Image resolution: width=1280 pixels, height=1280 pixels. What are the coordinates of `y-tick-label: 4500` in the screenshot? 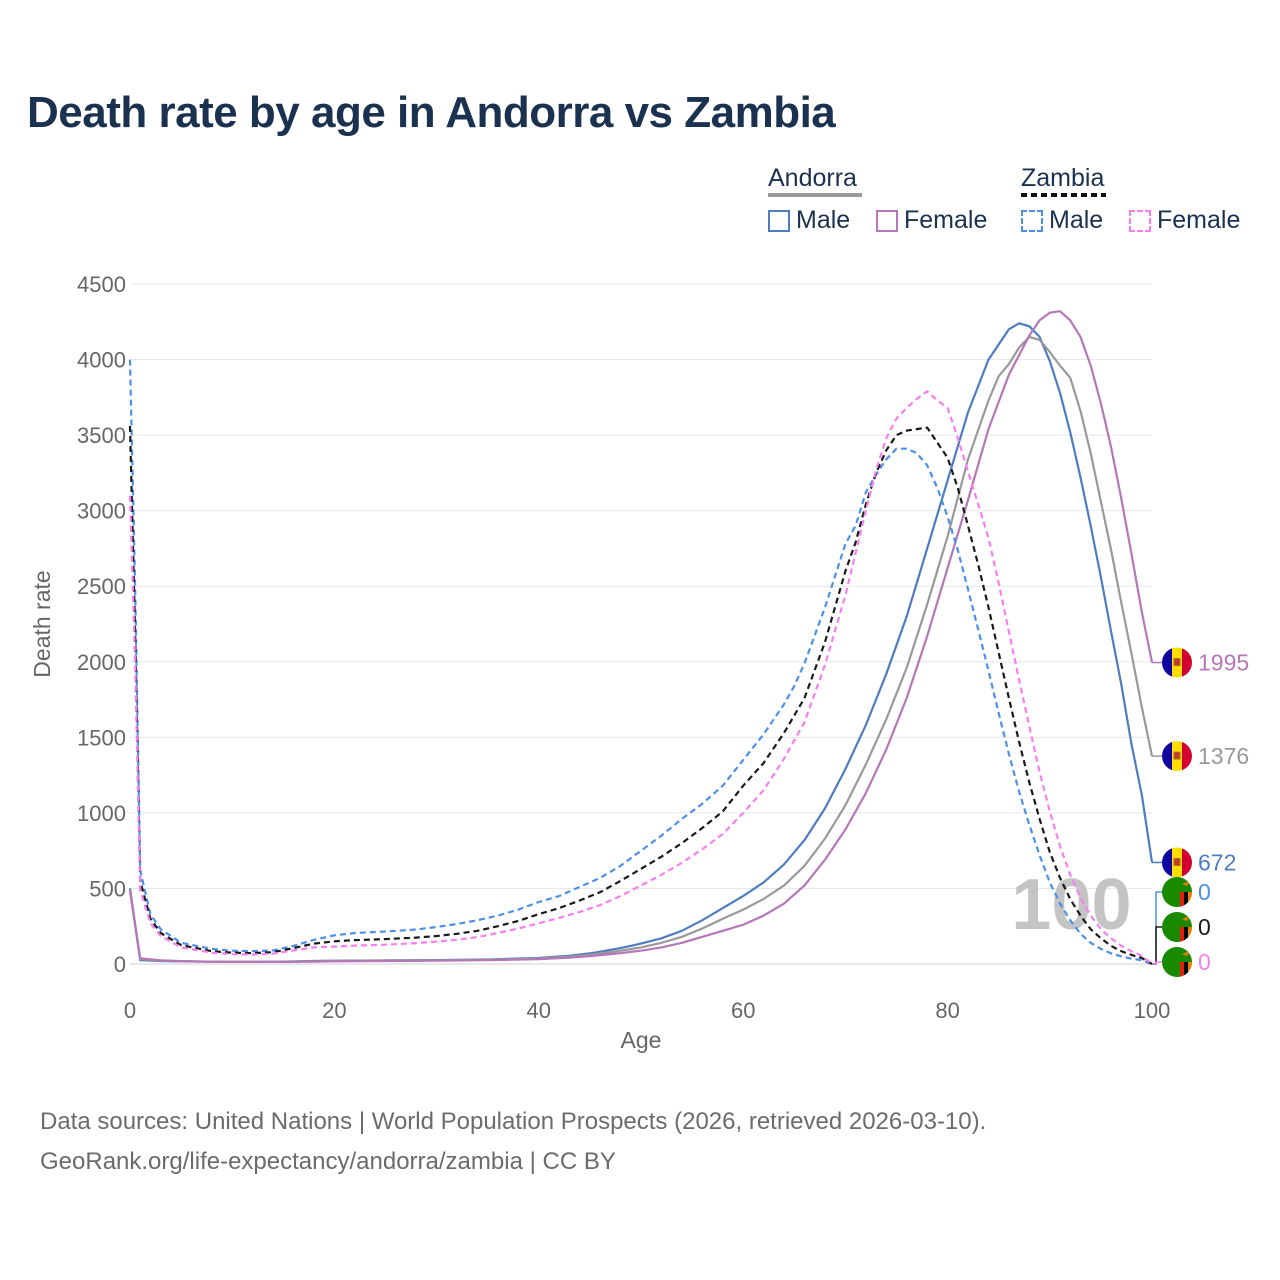 It's located at (101, 284).